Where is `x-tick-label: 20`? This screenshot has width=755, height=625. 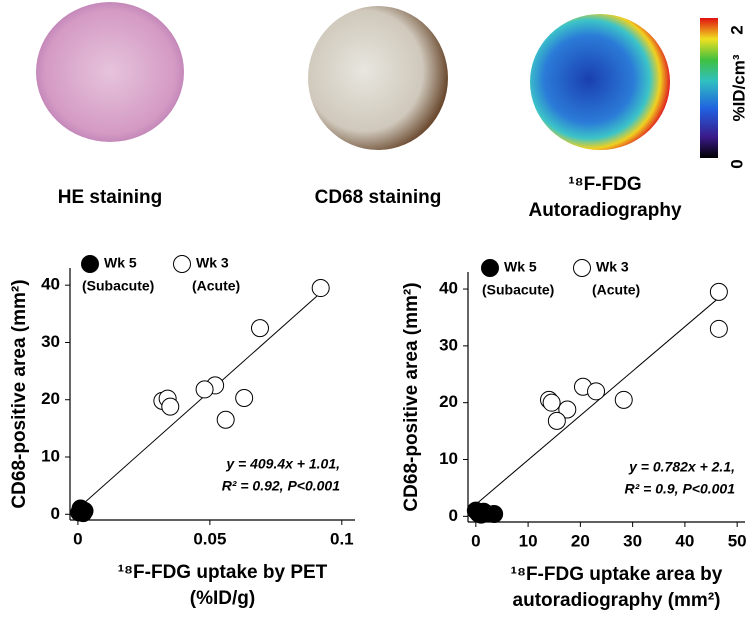 x-tick-label: 20 is located at coordinates (580, 540).